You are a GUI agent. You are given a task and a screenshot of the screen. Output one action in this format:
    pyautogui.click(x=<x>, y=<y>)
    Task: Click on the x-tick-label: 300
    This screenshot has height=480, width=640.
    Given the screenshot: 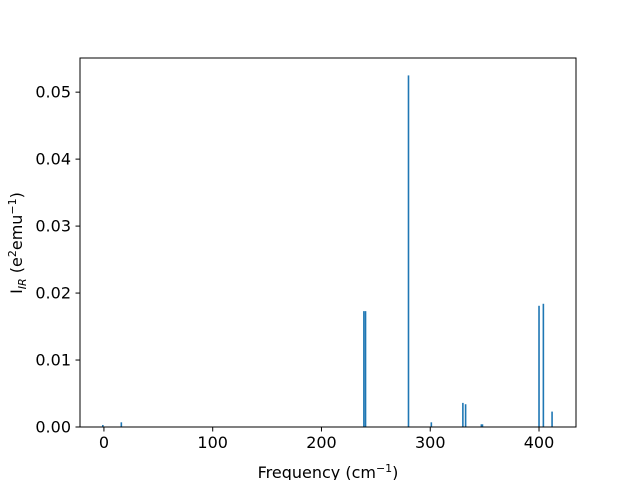 What is the action you would take?
    pyautogui.click(x=430, y=442)
    